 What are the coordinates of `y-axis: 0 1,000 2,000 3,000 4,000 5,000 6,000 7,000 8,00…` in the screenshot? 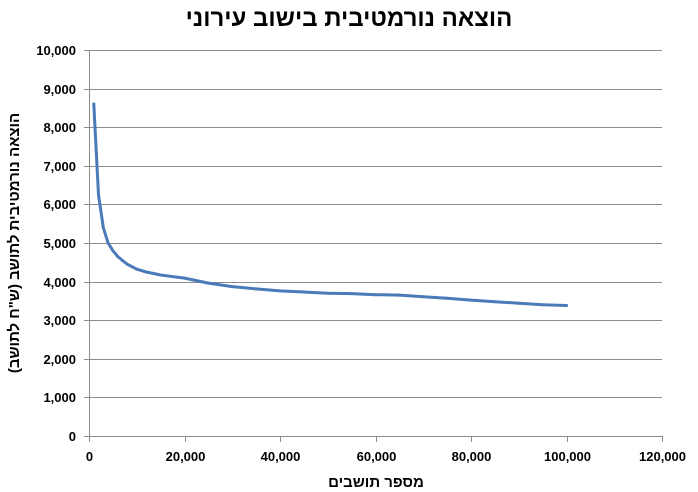 It's located at (63, 243).